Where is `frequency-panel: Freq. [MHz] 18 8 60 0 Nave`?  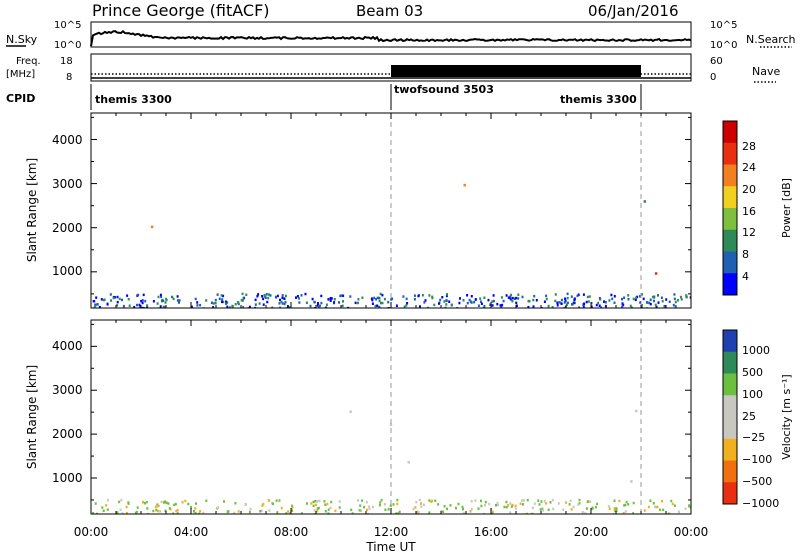
frequency-panel: Freq. [MHz] 18 8 60 0 Nave is located at coordinates (393, 68).